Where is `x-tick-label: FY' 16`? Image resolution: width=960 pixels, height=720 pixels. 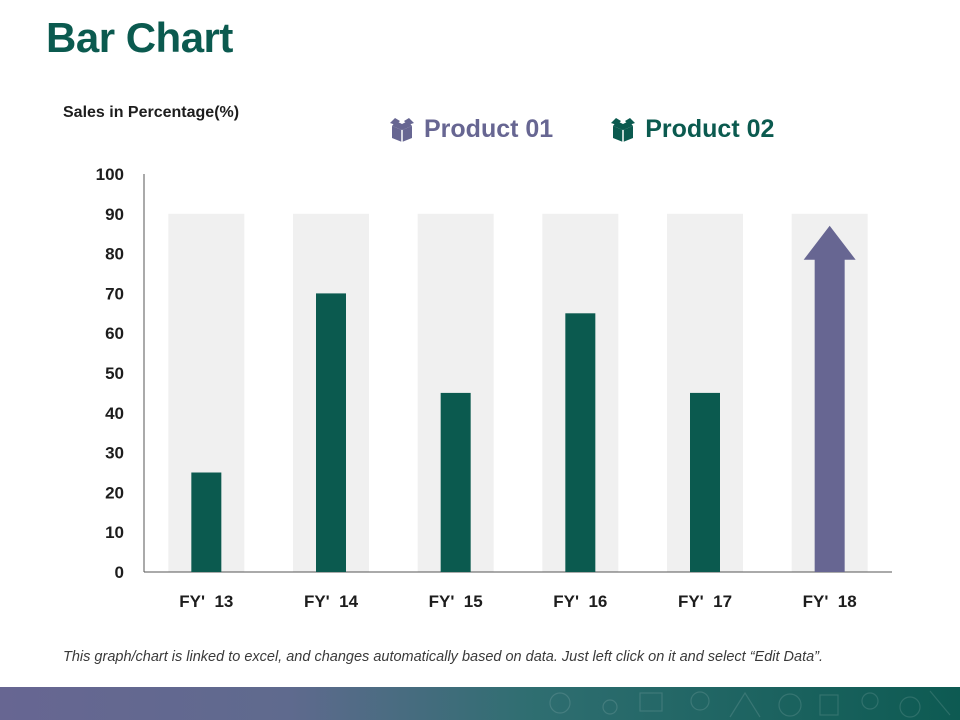 x-tick-label: FY' 16 is located at coordinates (580, 601).